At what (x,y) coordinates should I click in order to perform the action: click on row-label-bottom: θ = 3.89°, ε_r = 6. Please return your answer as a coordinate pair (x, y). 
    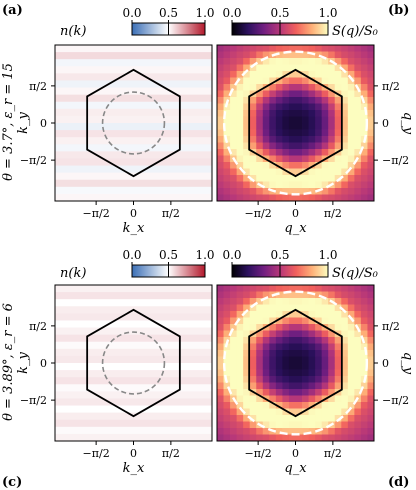
    Looking at the image, I should click on (8, 362).